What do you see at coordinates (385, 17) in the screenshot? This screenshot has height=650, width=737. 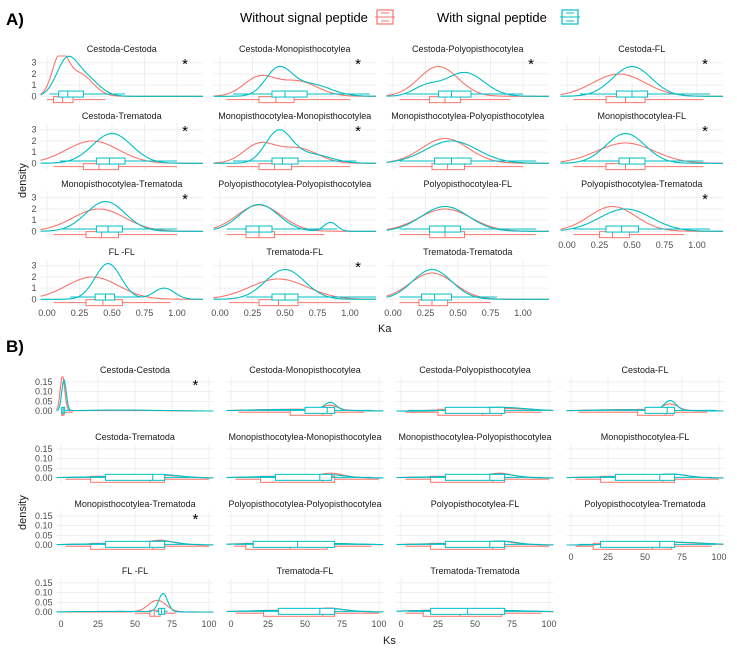 I see `legend-without-key-icon` at bounding box center [385, 17].